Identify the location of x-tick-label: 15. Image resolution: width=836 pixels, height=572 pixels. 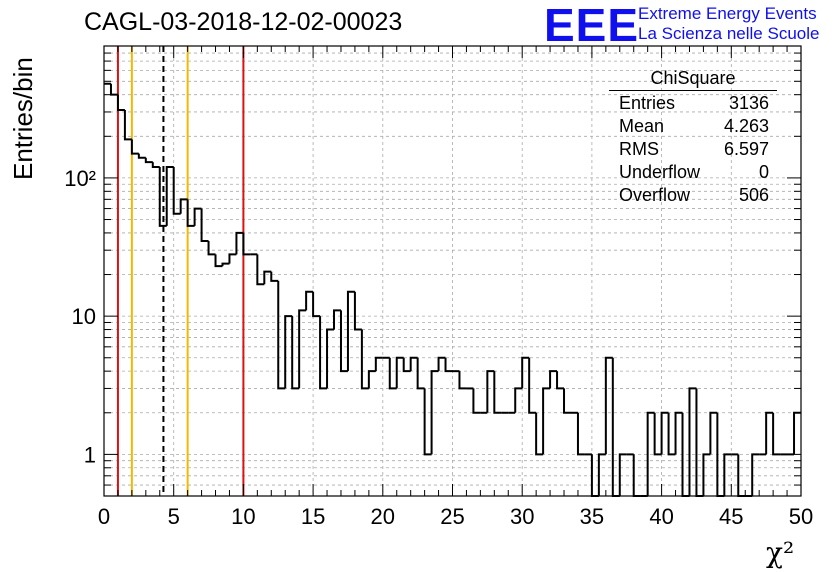
(313, 516).